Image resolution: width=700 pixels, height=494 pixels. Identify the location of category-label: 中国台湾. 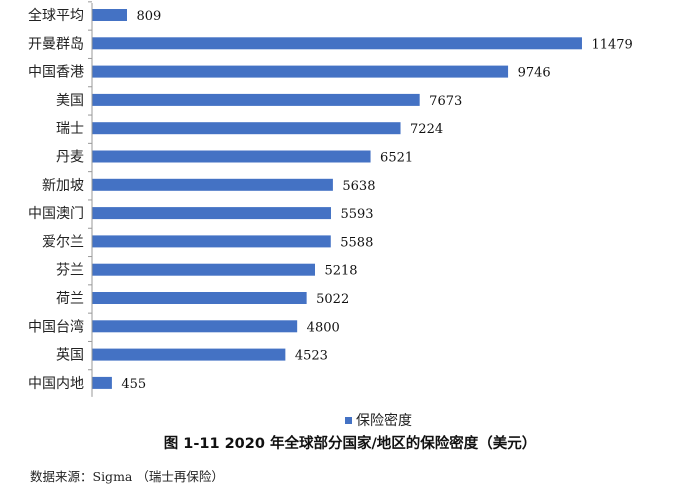
(56, 326).